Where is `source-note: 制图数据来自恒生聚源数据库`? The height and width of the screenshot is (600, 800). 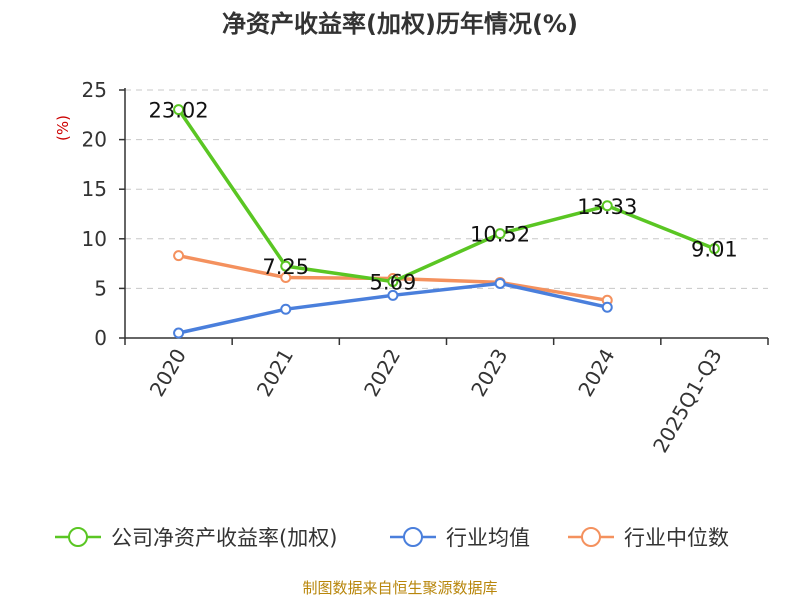
source-note: 制图数据来自恒生聚源数据库 is located at coordinates (399, 588).